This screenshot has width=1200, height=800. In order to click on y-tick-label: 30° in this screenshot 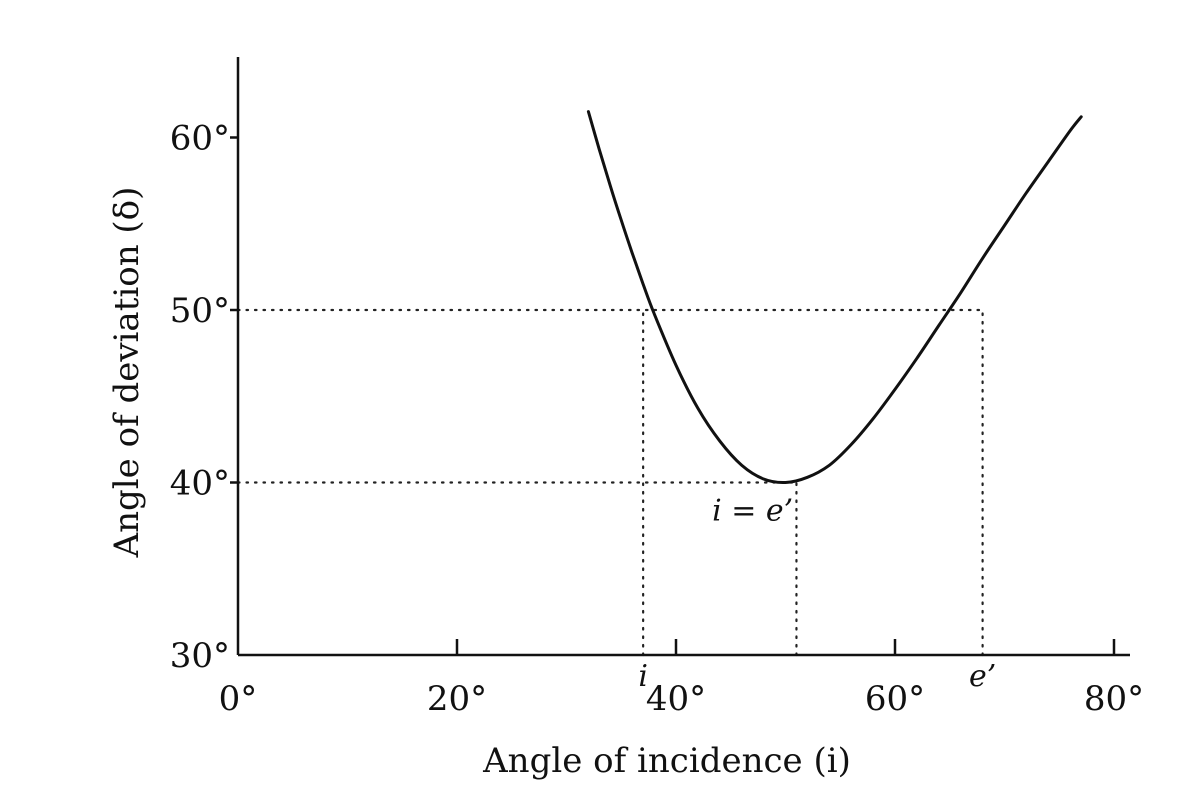, I will do `click(200, 656)`.